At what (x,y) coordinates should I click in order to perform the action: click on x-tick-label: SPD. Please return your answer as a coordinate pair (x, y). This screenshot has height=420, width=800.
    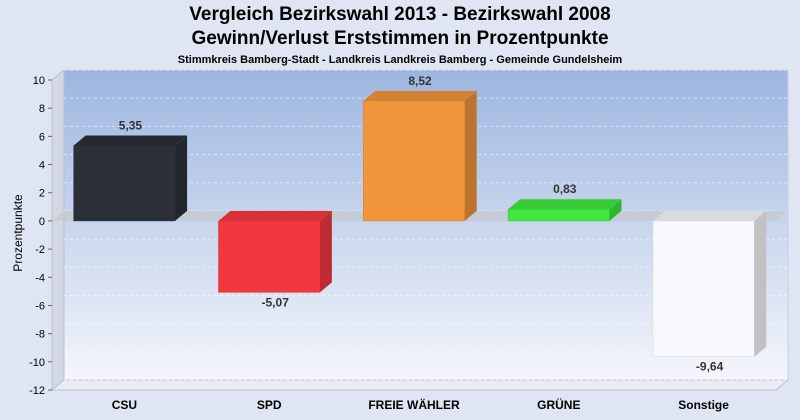
    Looking at the image, I should click on (269, 405).